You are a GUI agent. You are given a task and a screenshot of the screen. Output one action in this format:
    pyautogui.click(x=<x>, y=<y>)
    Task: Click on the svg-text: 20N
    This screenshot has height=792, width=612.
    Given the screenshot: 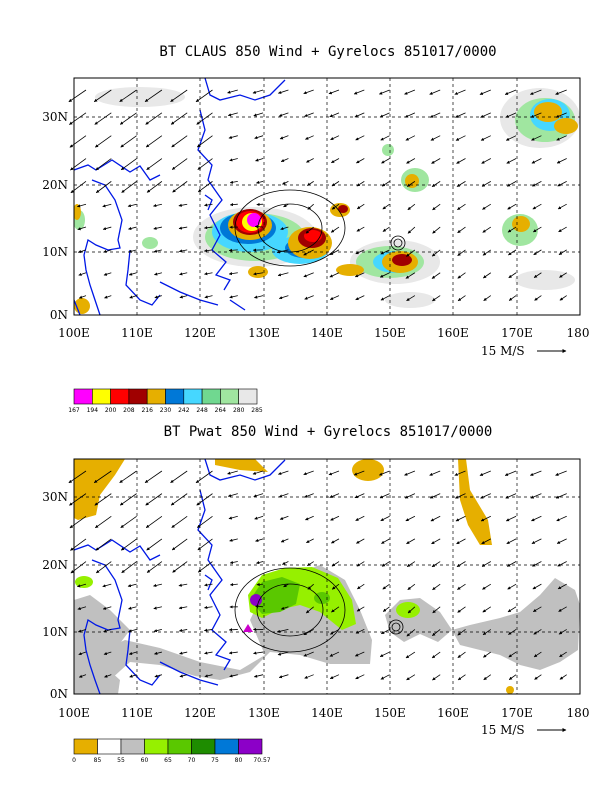 What is the action you would take?
    pyautogui.click(x=55, y=185)
    